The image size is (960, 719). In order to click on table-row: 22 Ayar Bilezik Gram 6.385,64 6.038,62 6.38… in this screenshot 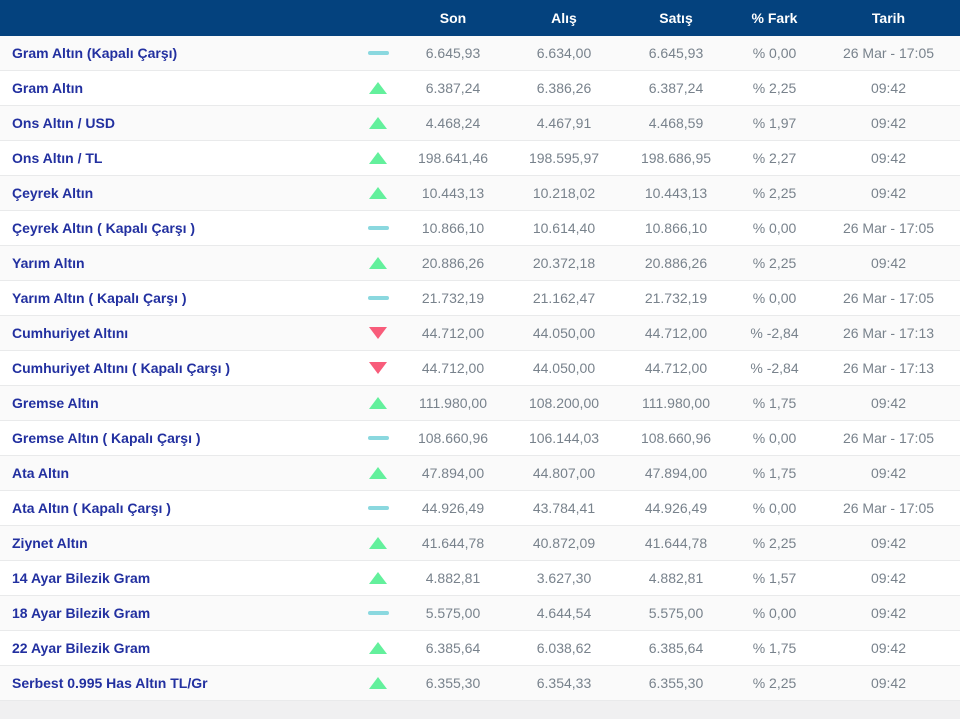, I will do `click(480, 648)`.